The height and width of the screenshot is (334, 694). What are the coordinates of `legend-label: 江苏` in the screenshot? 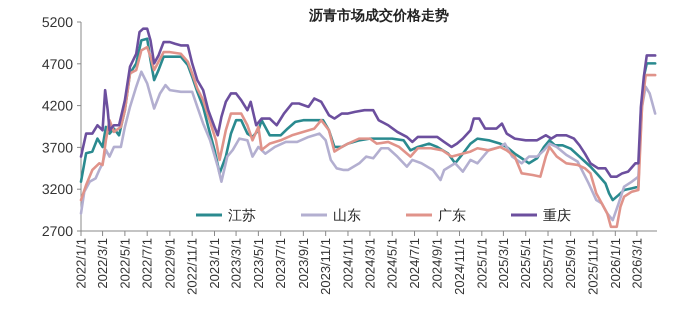 It's located at (242, 215).